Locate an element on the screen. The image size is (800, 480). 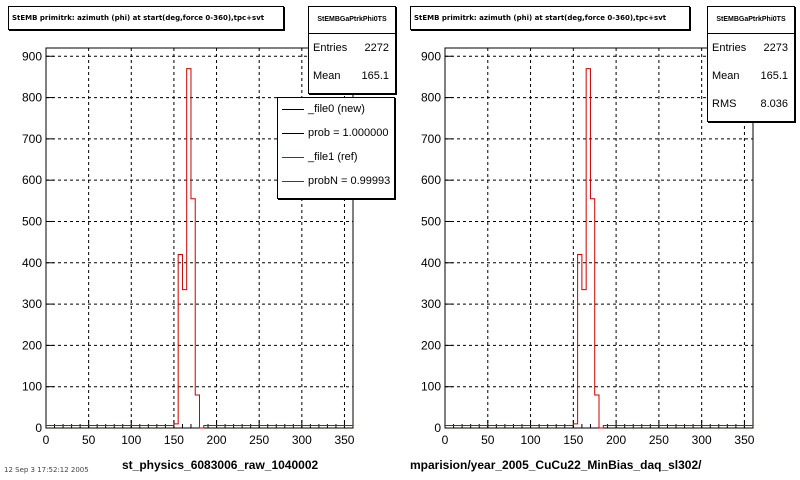
legend-item: _file0 (new) is located at coordinates (336, 110).